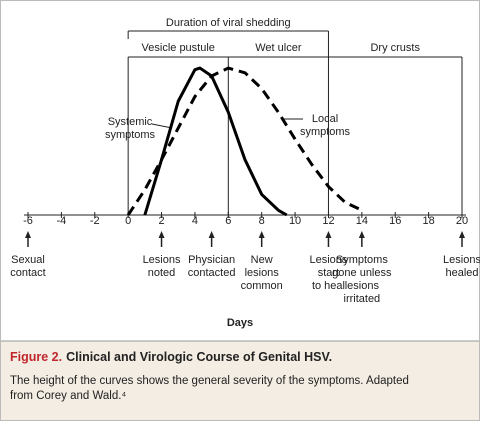  I want to click on event-label: contacted, so click(212, 273).